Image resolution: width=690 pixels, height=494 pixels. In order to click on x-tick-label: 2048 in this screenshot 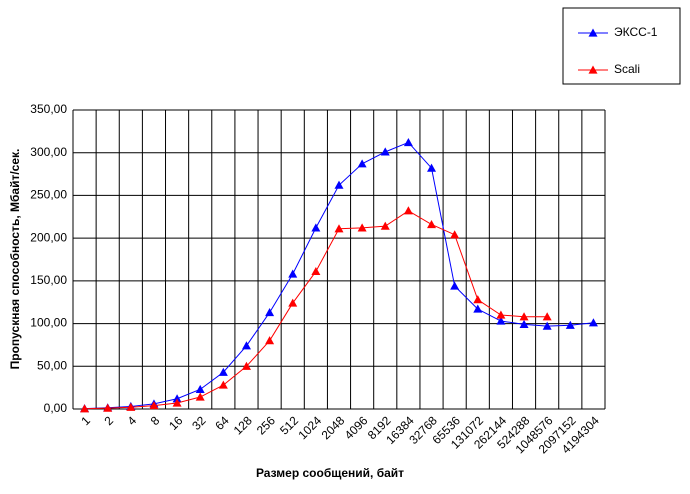, I will do `click(333, 427)`.